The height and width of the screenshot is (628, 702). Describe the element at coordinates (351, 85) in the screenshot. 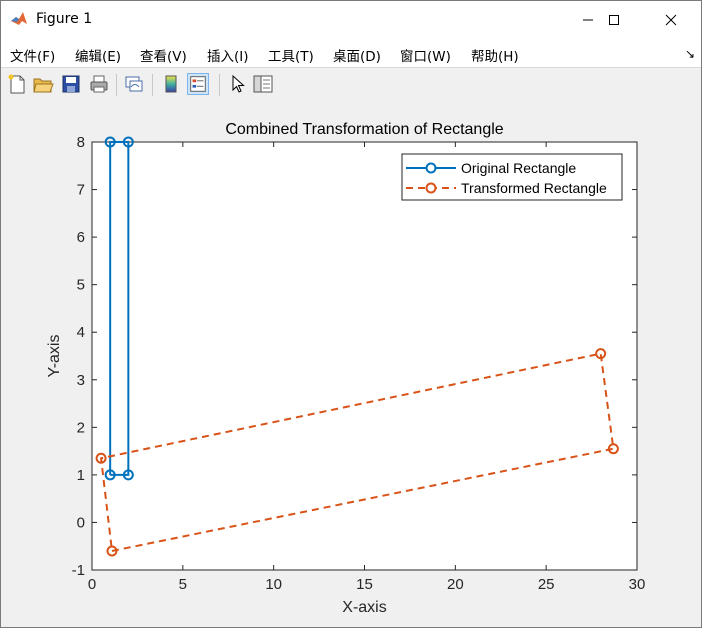

I see `figure-toolbar` at that location.